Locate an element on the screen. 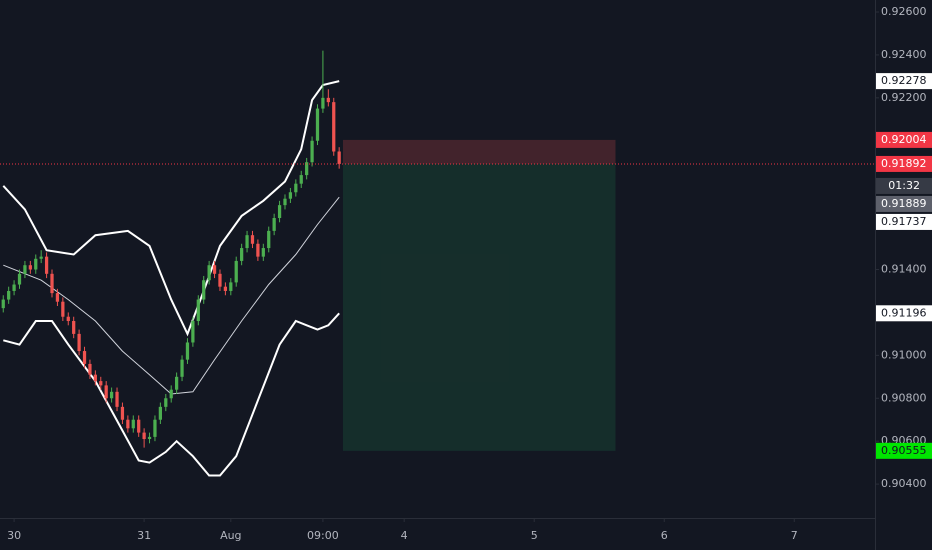 The image size is (932, 550). x-tick-label: 30 is located at coordinates (14, 535).